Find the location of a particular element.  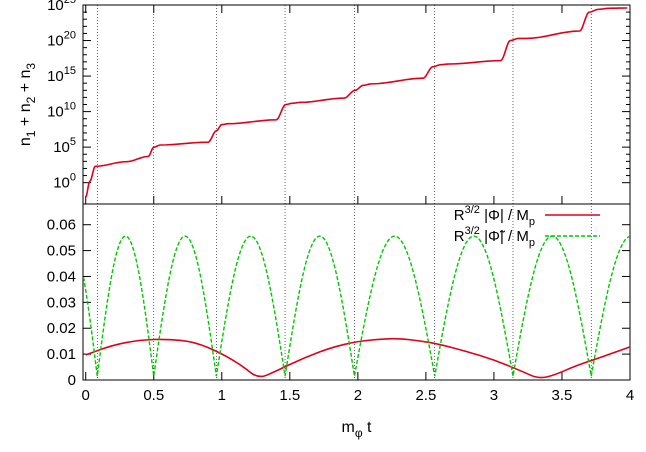

bottom-y-tick-label-0: 0 is located at coordinates (72, 380).